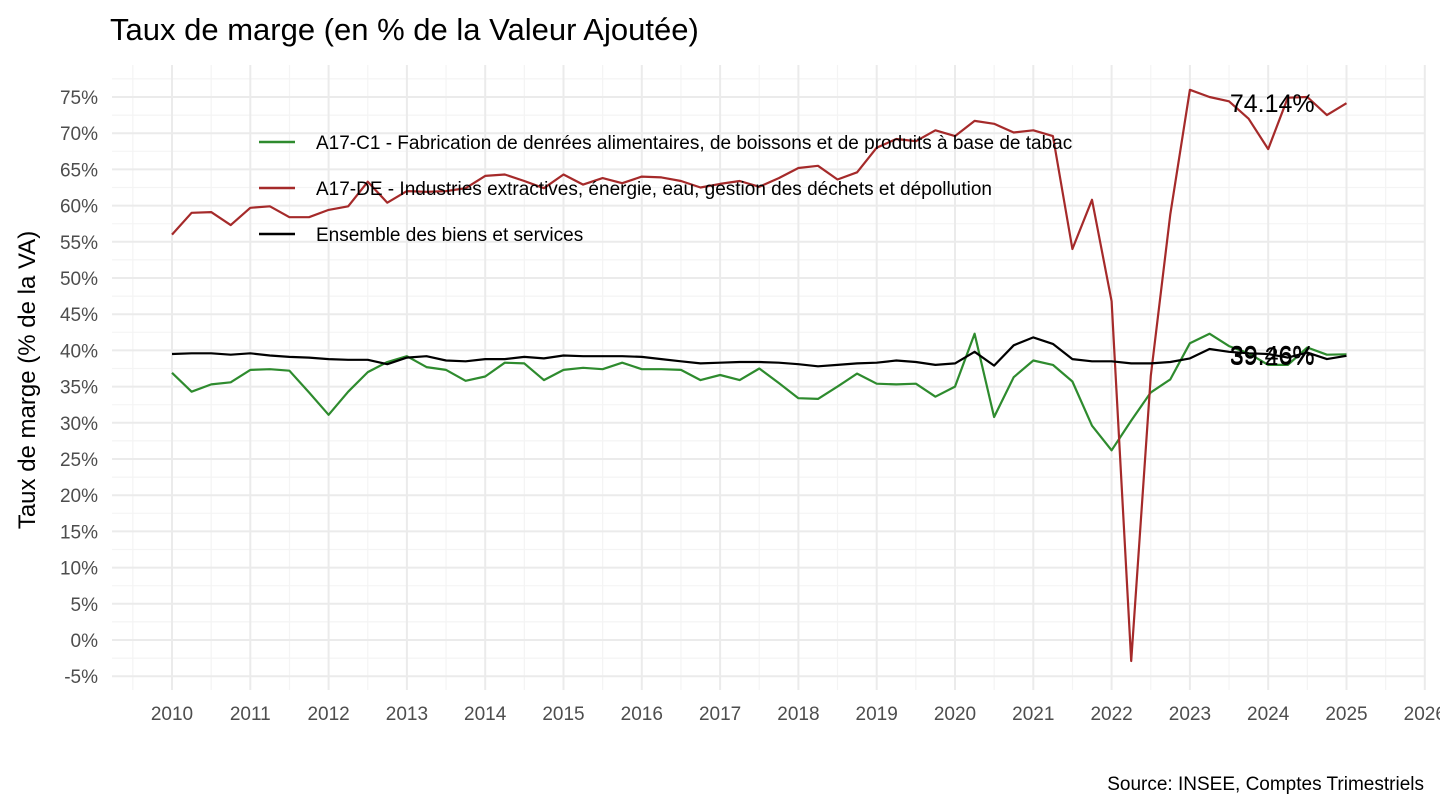  I want to click on y-tick-label: 5%, so click(85, 605).